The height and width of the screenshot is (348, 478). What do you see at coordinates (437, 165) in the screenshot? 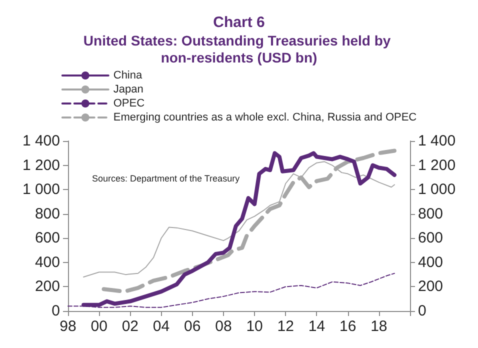
I see `y2-tick-label: 1 200` at bounding box center [437, 165].